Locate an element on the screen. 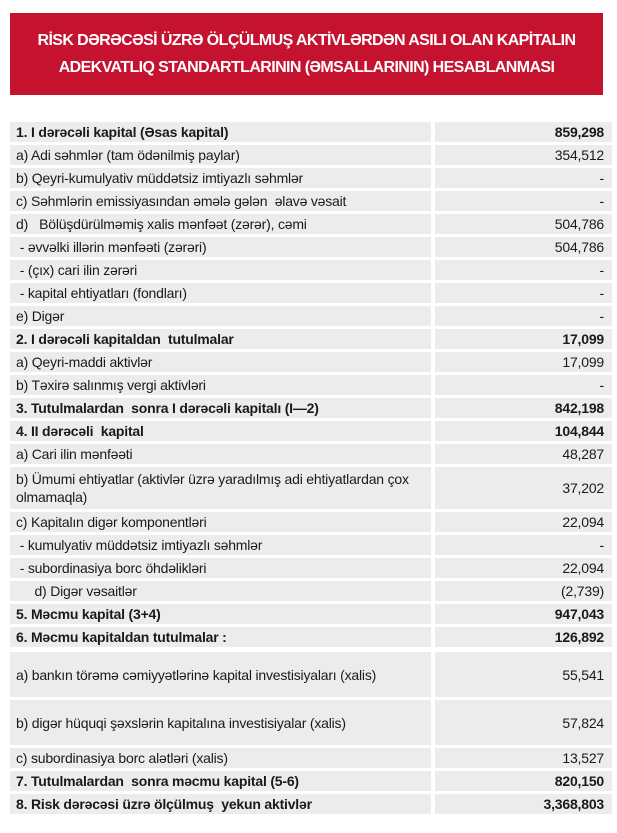 The width and height of the screenshot is (617, 833). table-row: a) Qeyri-maddi aktivlər 17,099 is located at coordinates (311, 362).